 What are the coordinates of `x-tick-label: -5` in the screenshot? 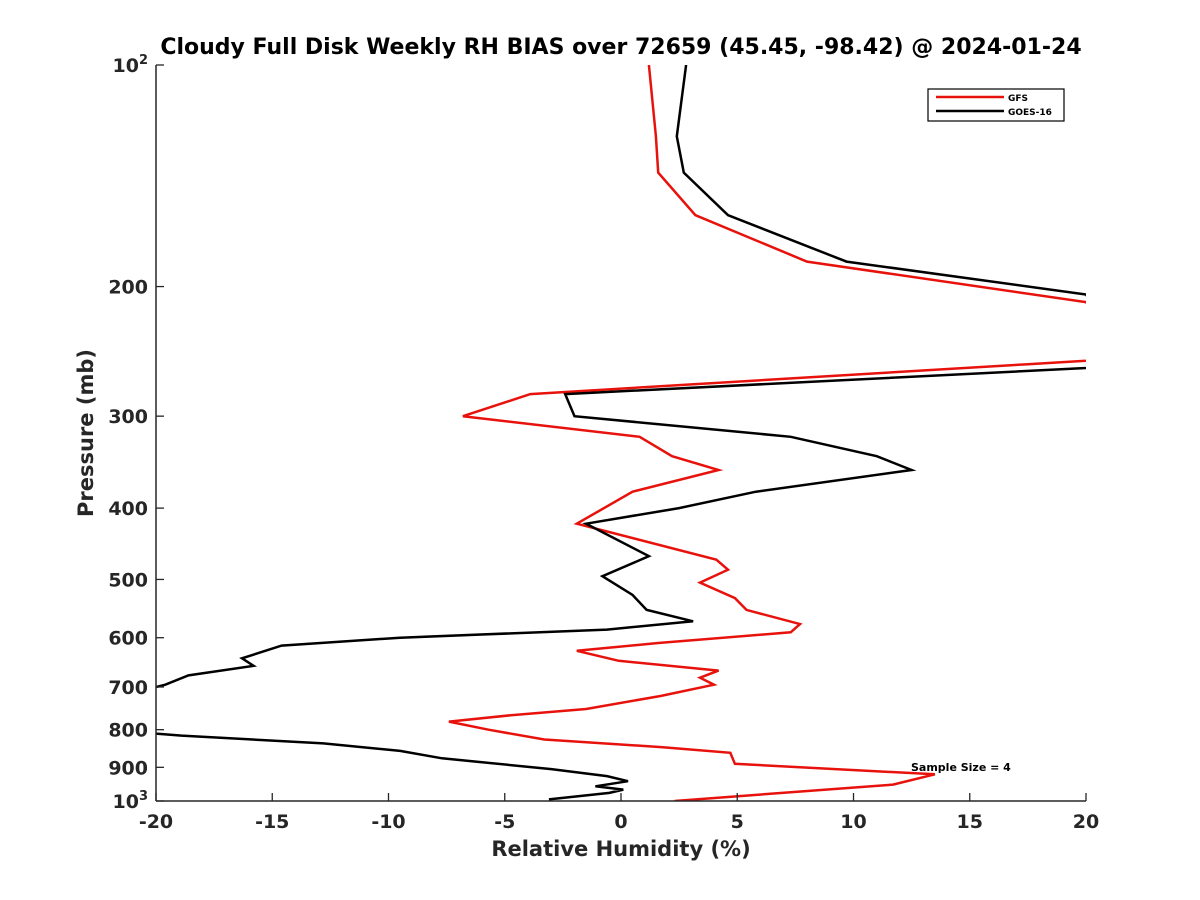 It's located at (504, 822).